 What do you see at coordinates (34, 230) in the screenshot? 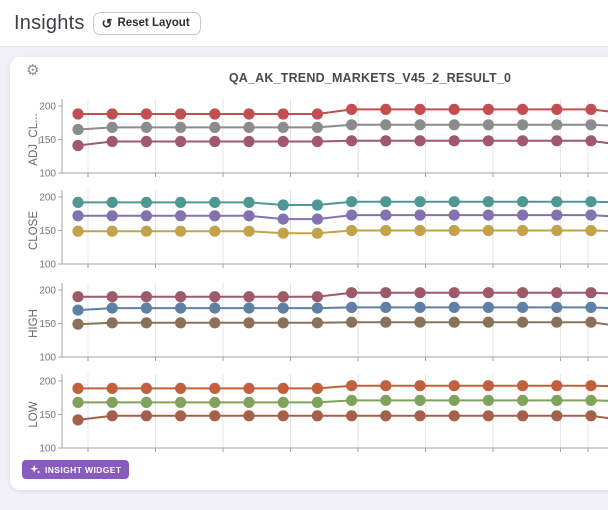
I see `subplot-ylabel: CLOSE` at bounding box center [34, 230].